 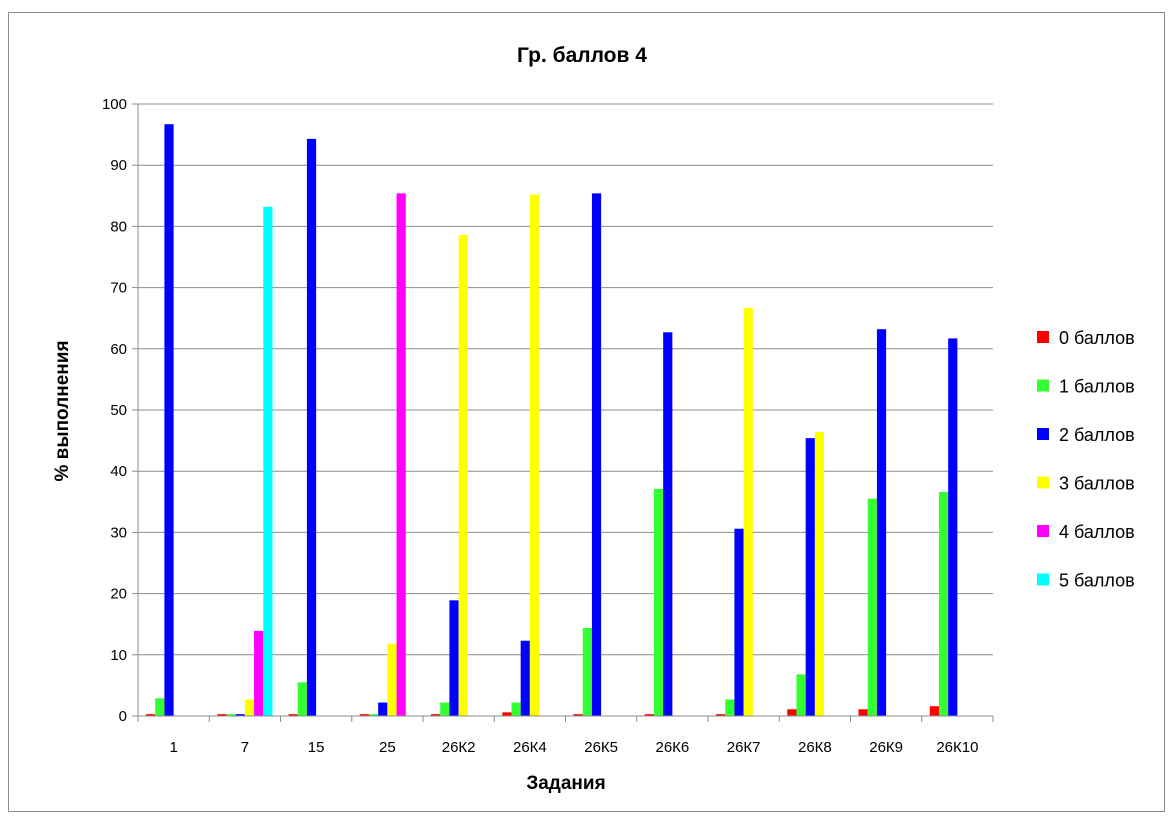 I want to click on x-tick-label: 26К8, so click(x=815, y=747).